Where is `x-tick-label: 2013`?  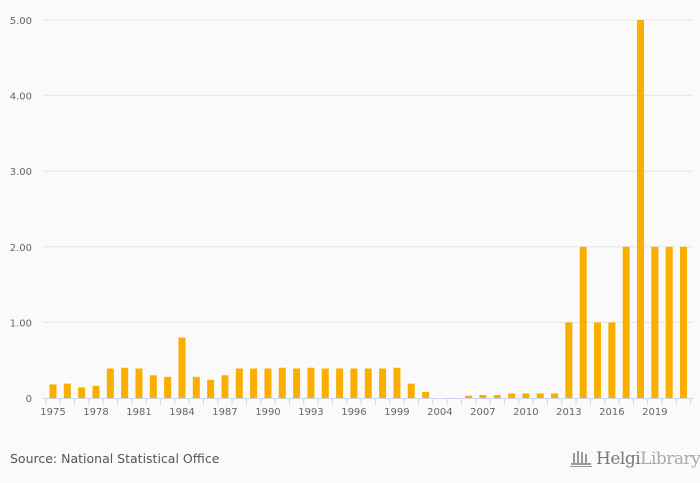 x-tick-label: 2013 is located at coordinates (568, 412).